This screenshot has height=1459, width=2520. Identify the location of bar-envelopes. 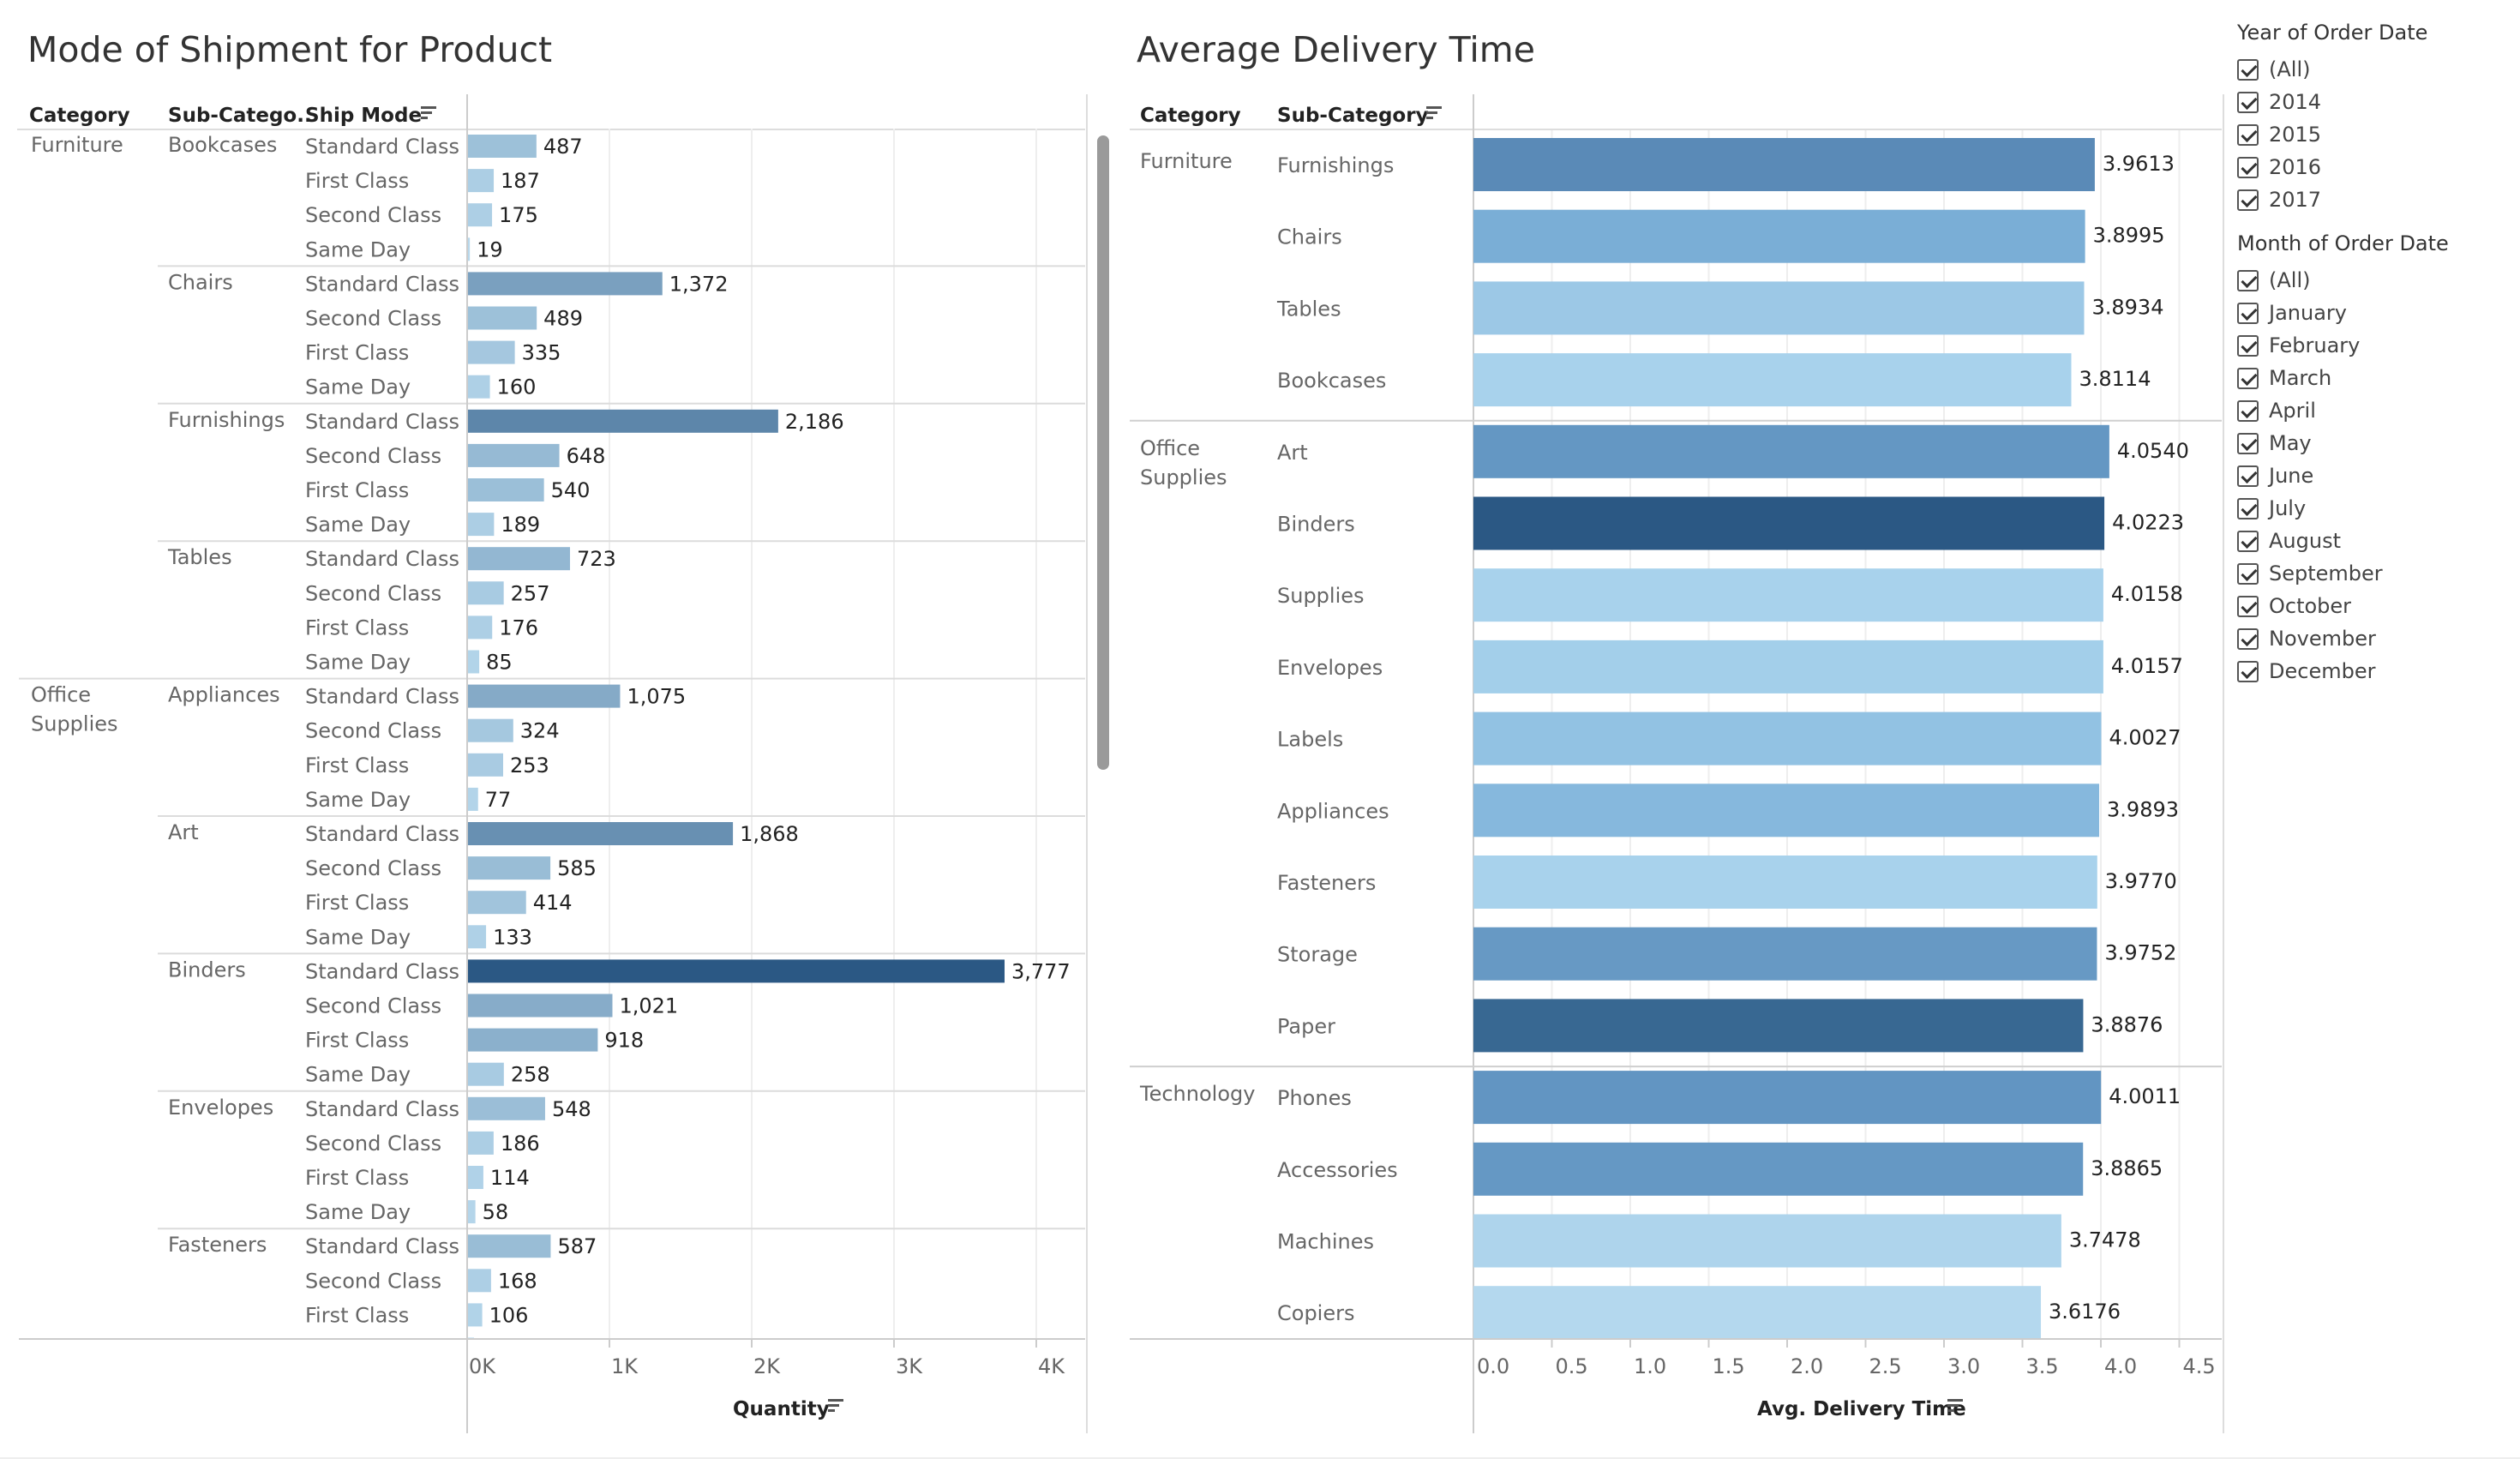
(1788, 666).